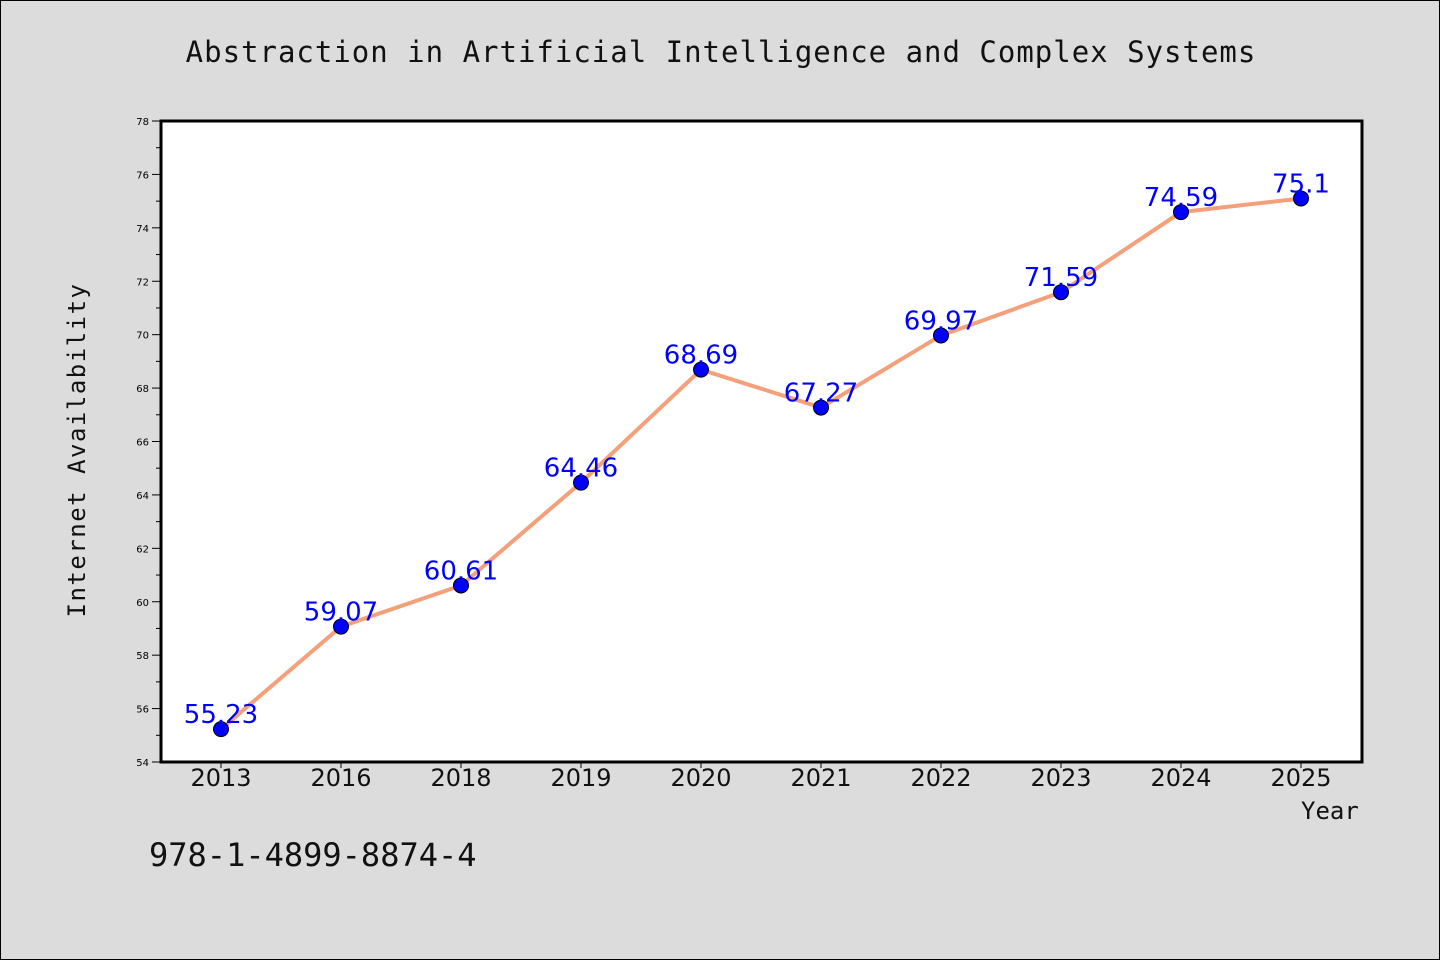  What do you see at coordinates (700, 778) in the screenshot?
I see `x-tick-label: 2020` at bounding box center [700, 778].